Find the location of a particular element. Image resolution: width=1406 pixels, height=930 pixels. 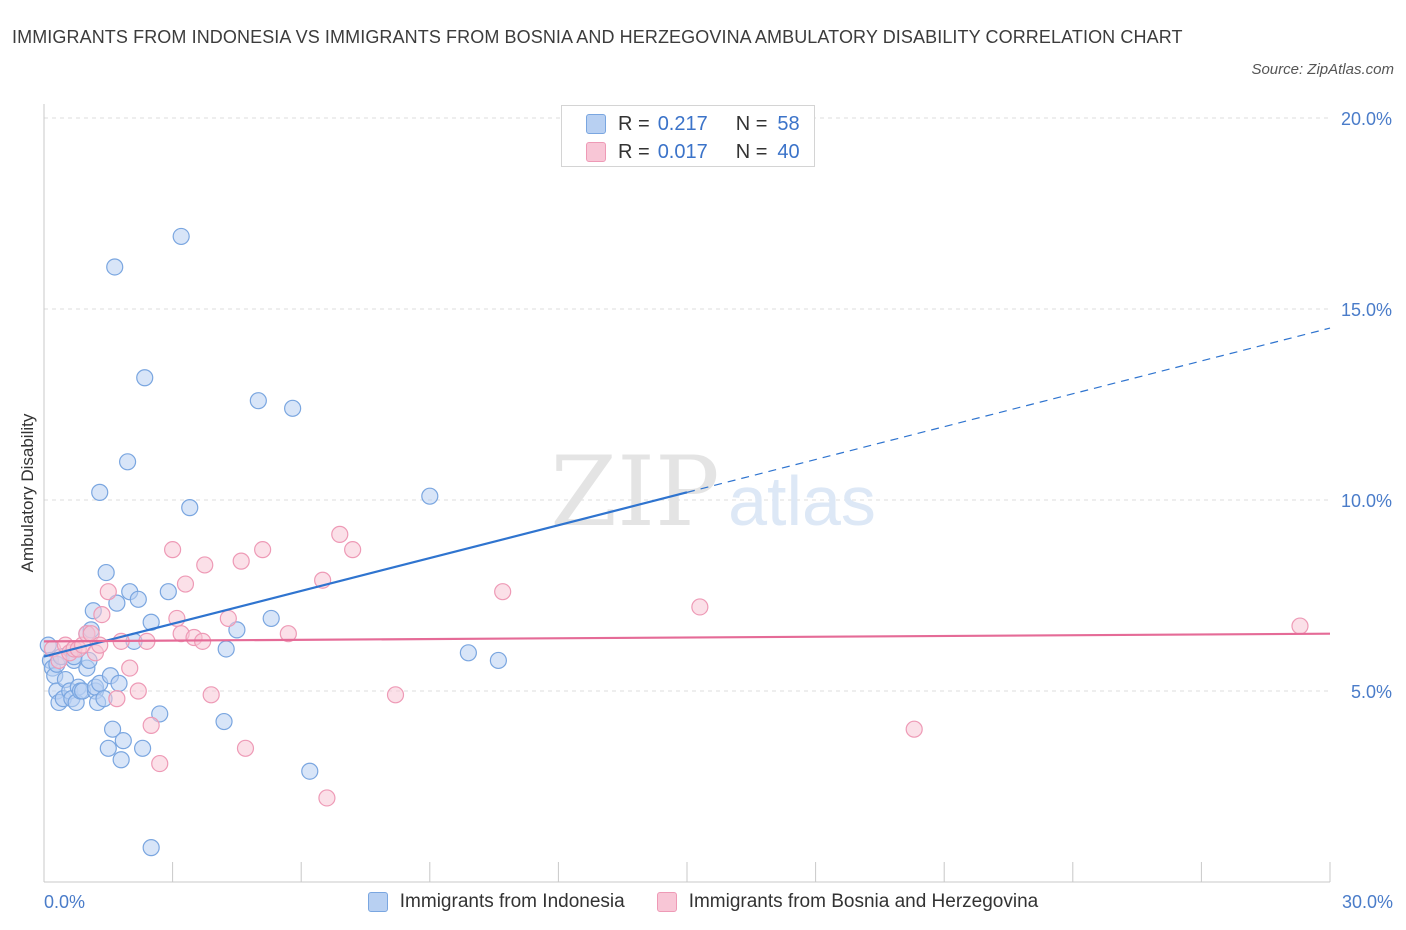

y-tick-label: 5.0% is located at coordinates (1371, 692).